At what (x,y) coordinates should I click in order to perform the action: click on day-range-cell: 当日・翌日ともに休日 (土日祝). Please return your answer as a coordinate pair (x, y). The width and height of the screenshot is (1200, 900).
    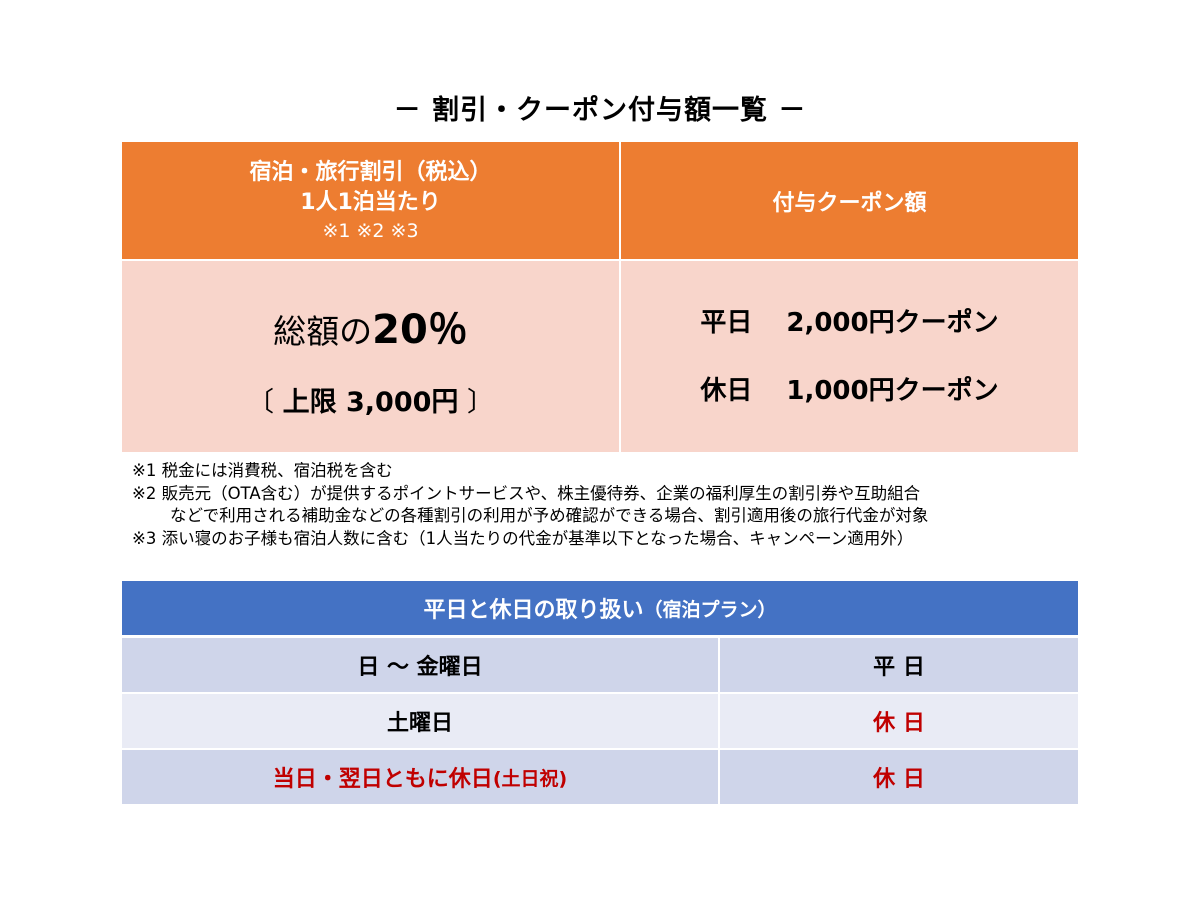
    Looking at the image, I should click on (420, 777).